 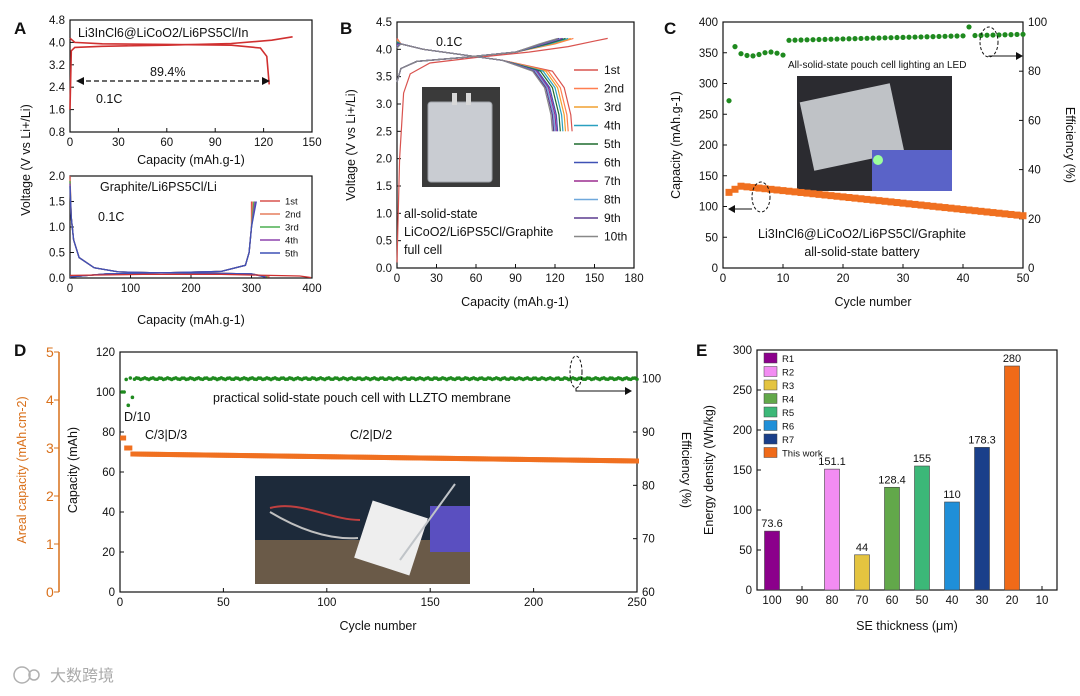 What do you see at coordinates (191, 320) in the screenshot?
I see `x-axis-label-a2: Capacity (mAh.g-1)` at bounding box center [191, 320].